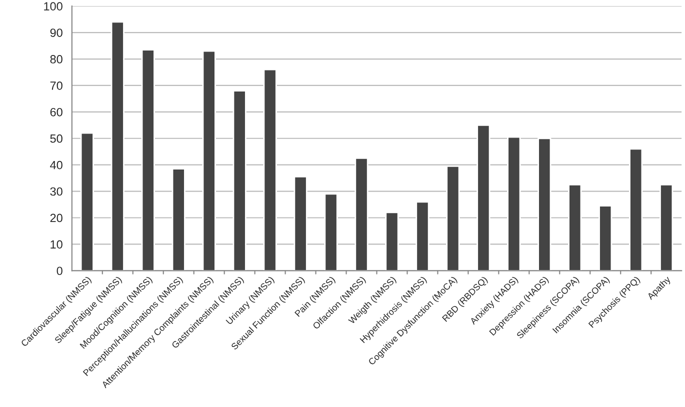 The width and height of the screenshot is (685, 407). What do you see at coordinates (56, 32) in the screenshot?
I see `y-tick-label: 90` at bounding box center [56, 32].